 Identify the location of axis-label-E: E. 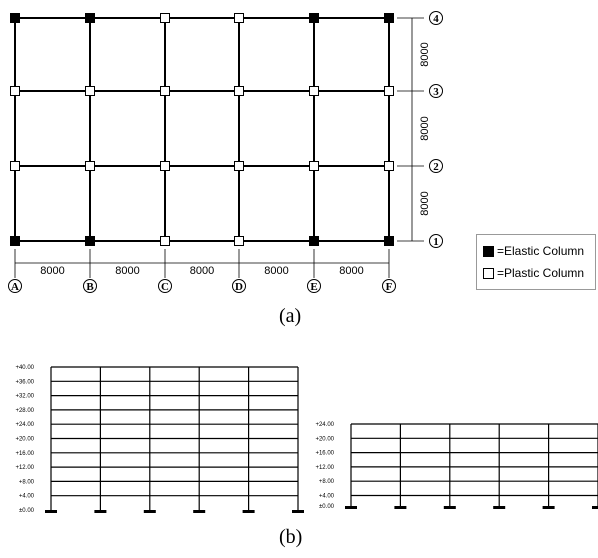
(313, 287).